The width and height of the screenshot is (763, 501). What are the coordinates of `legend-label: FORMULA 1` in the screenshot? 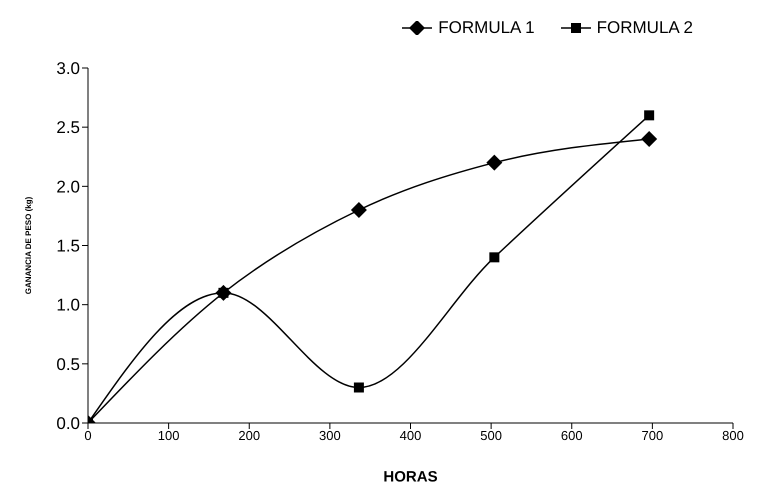 It's located at (486, 28).